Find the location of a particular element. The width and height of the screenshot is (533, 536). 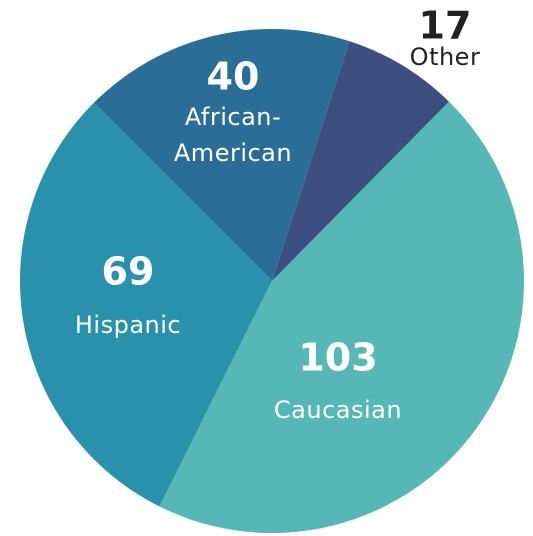

value-label: 69 is located at coordinates (128, 271).